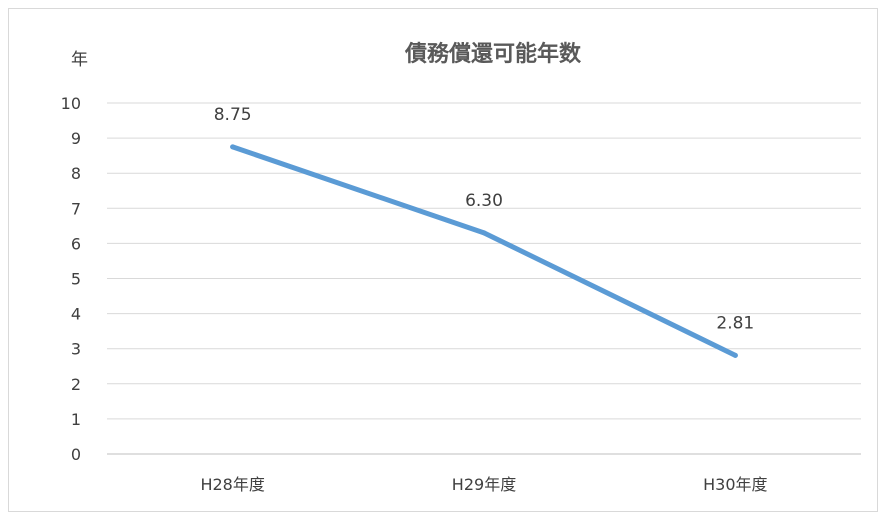  Describe the element at coordinates (76, 349) in the screenshot. I see `y-tick-label: 3` at that location.